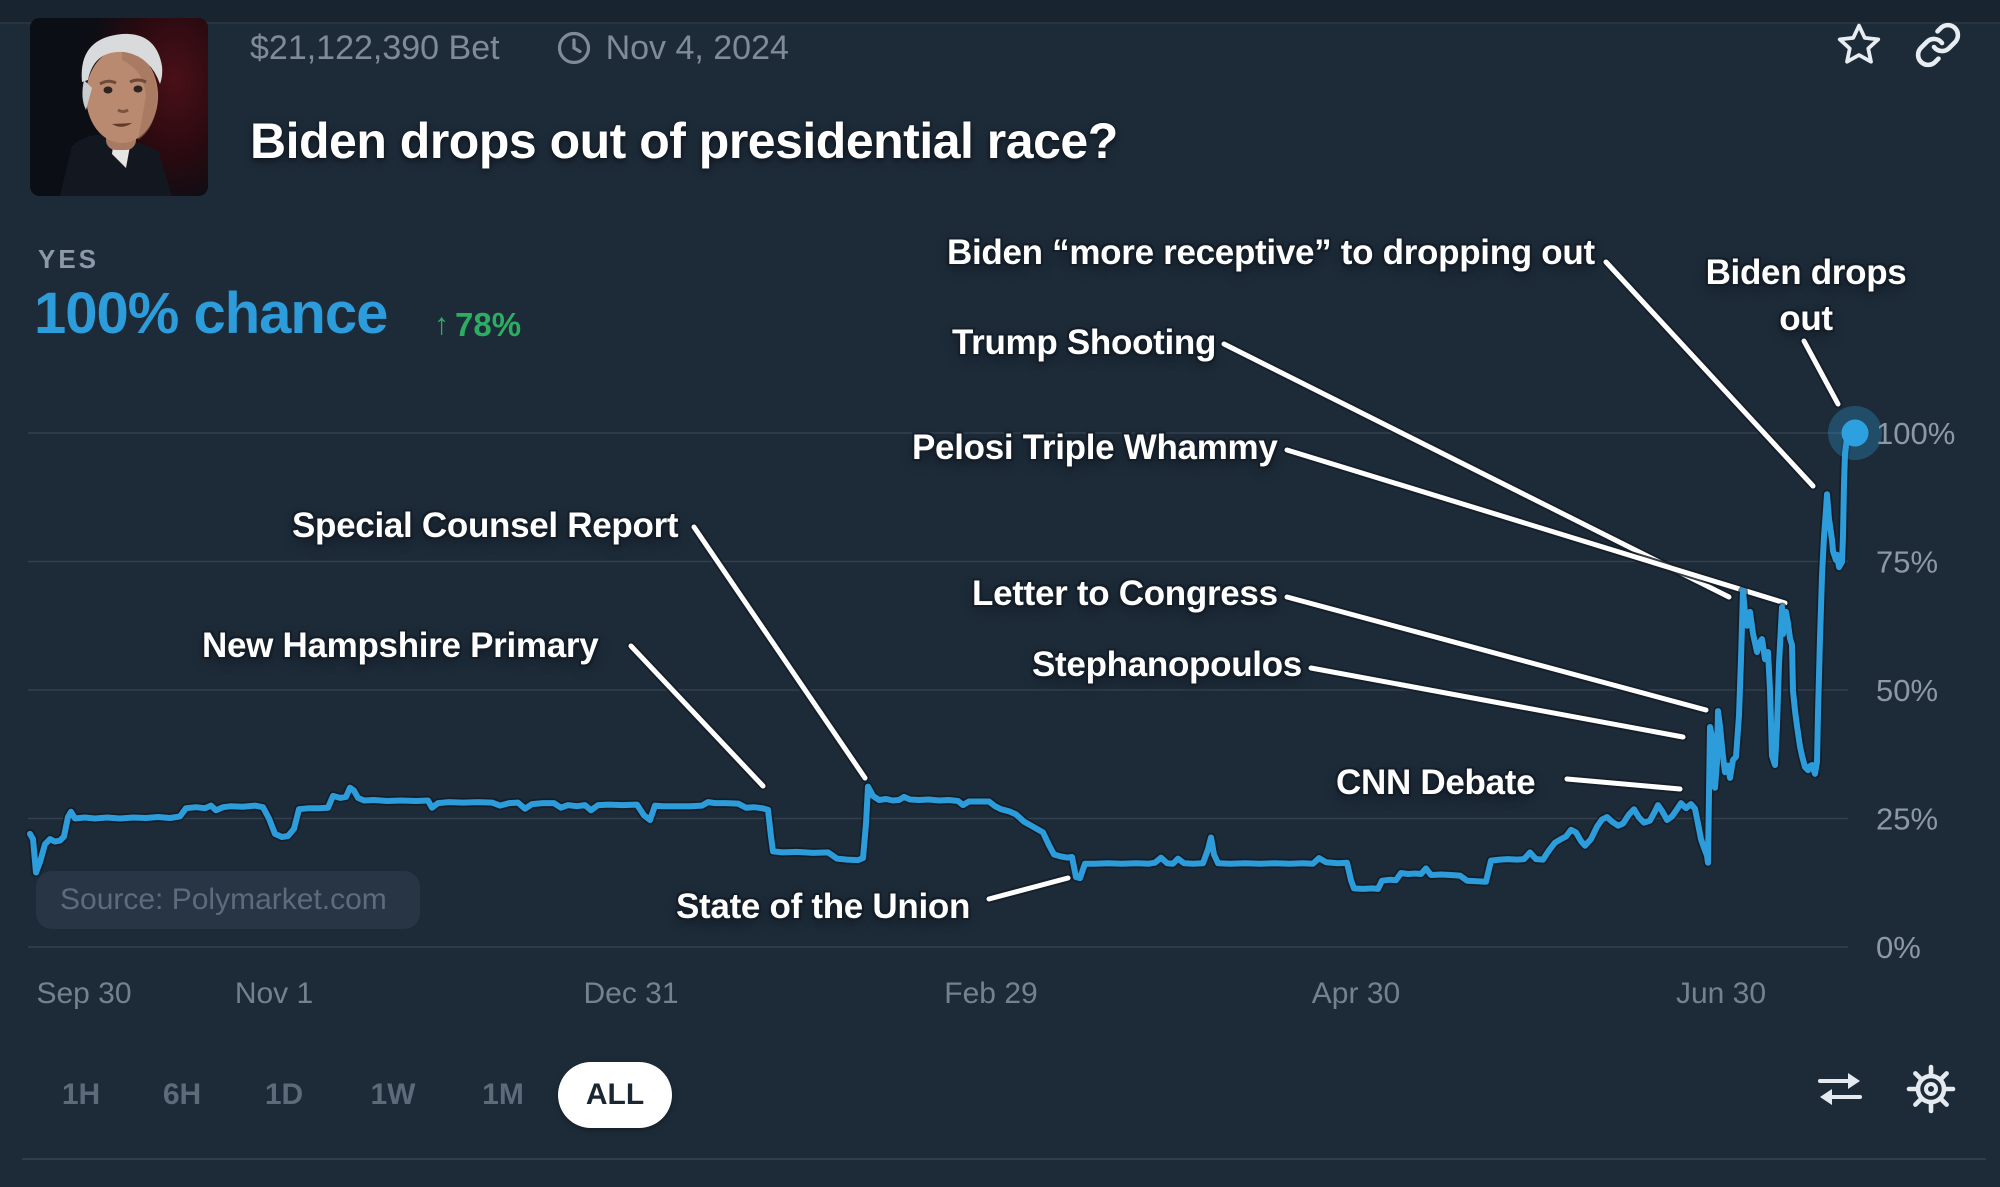 The height and width of the screenshot is (1187, 2000). Describe the element at coordinates (519, 48) in the screenshot. I see `market-stats-row: $21,122,390 Bet Nov 4, 2024` at that location.